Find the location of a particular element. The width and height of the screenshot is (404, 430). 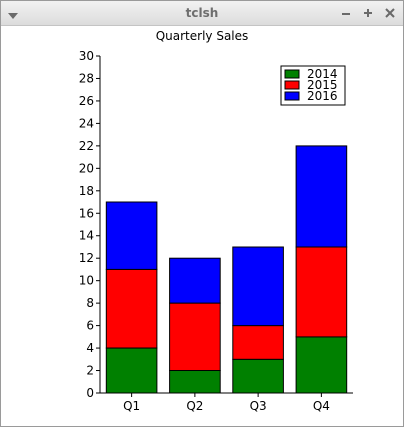

y-tick-label: 0 is located at coordinates (90, 393).